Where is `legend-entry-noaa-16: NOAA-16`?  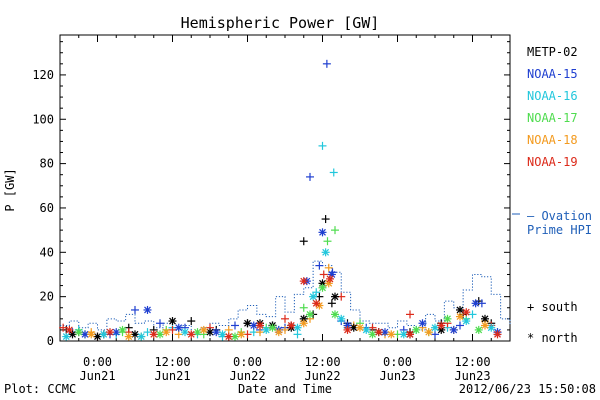 legend-entry-noaa-16: NOAA-16 is located at coordinates (552, 96).